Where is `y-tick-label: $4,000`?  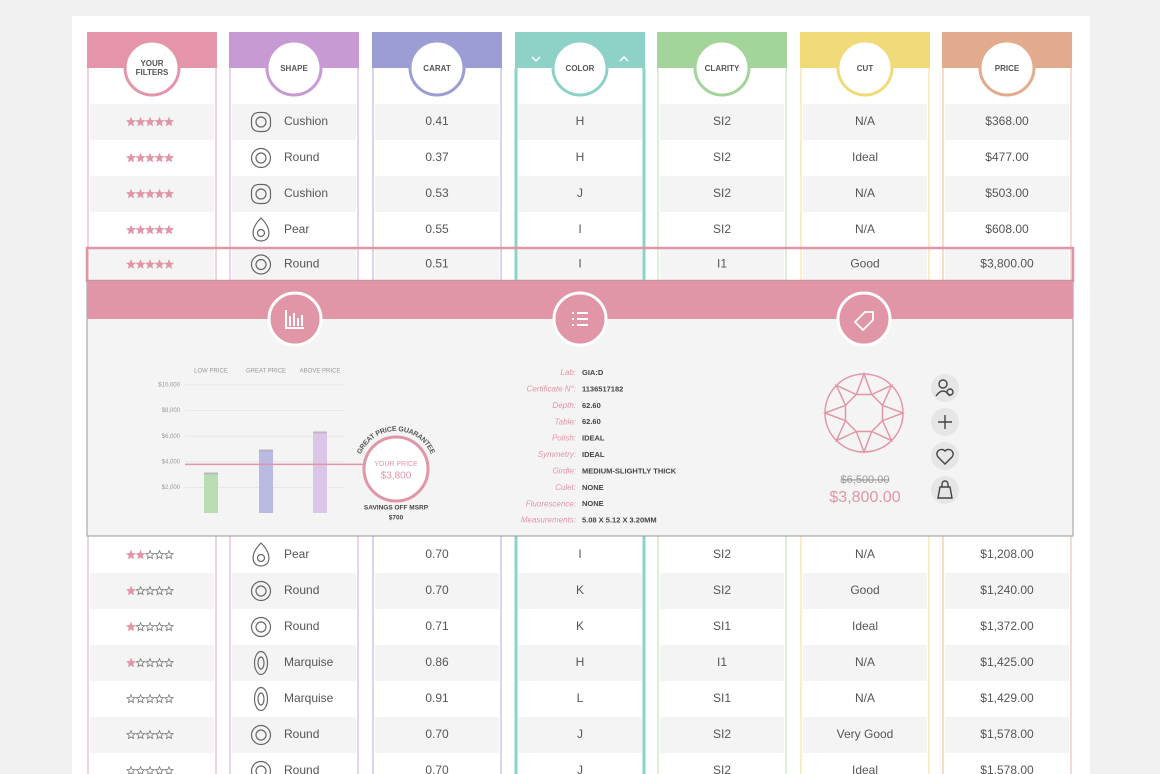 y-tick-label: $4,000 is located at coordinates (171, 462).